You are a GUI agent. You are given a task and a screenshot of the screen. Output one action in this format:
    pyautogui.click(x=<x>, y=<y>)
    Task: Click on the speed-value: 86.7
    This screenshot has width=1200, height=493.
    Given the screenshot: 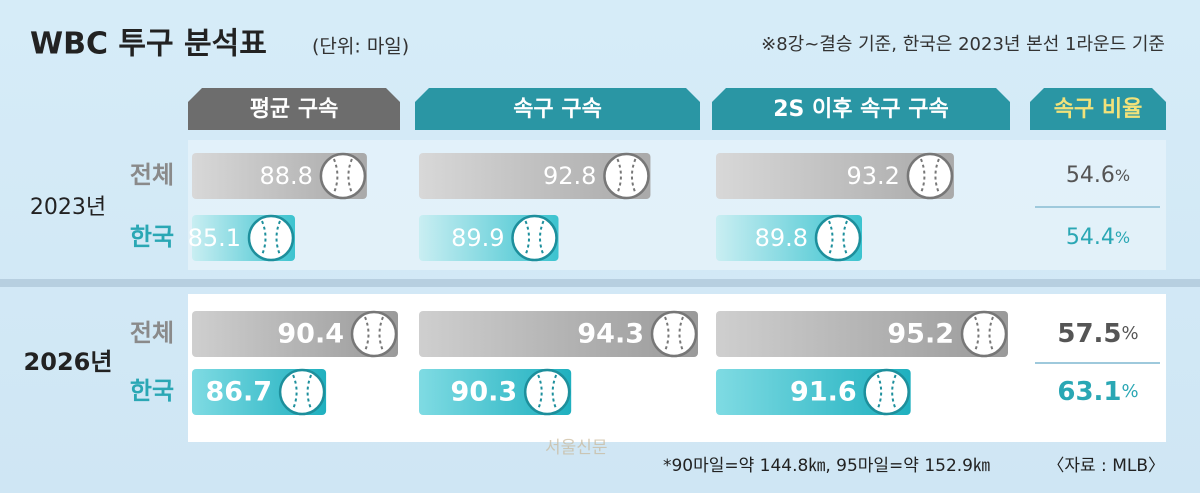 What is the action you would take?
    pyautogui.click(x=238, y=392)
    